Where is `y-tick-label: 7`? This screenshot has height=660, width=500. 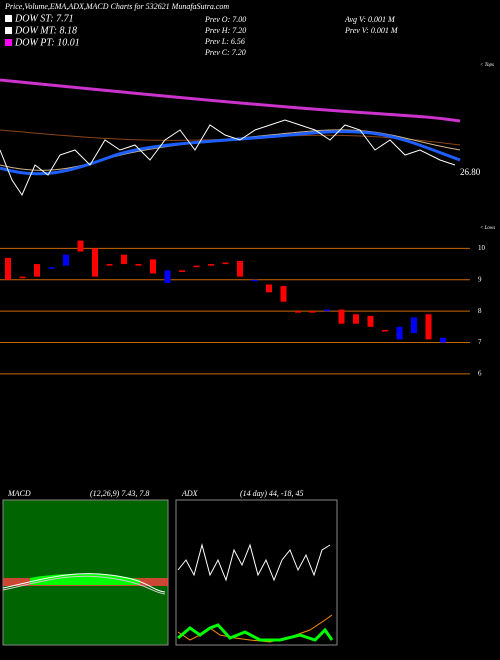 y-tick-label: 7 is located at coordinates (480, 342).